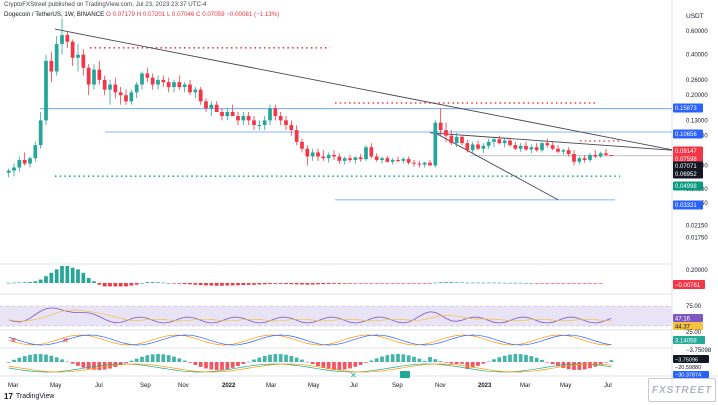 This screenshot has height=405, width=718. Describe the element at coordinates (699, 351) in the screenshot. I see `osc-tick: −3.75098` at that location.